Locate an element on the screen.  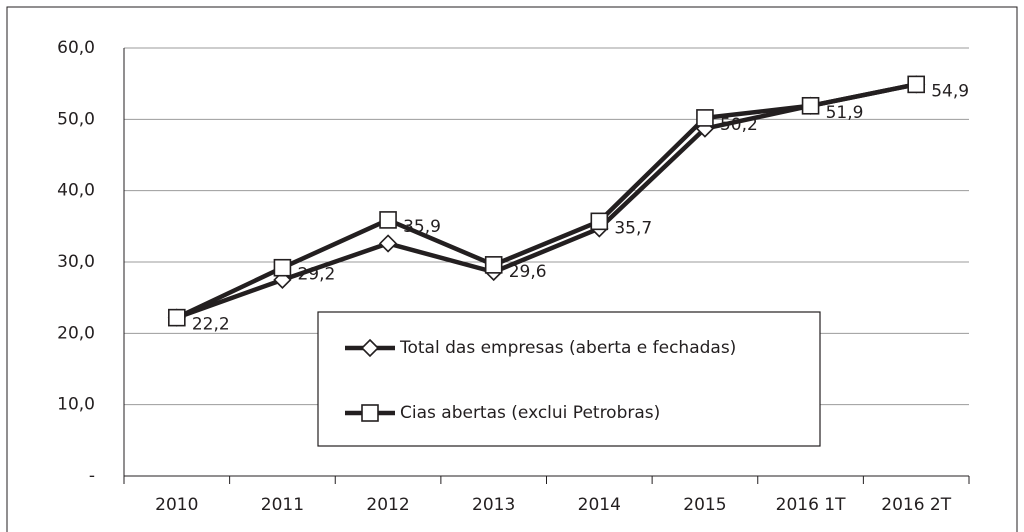
data-label: 54,9 is located at coordinates (950, 91).